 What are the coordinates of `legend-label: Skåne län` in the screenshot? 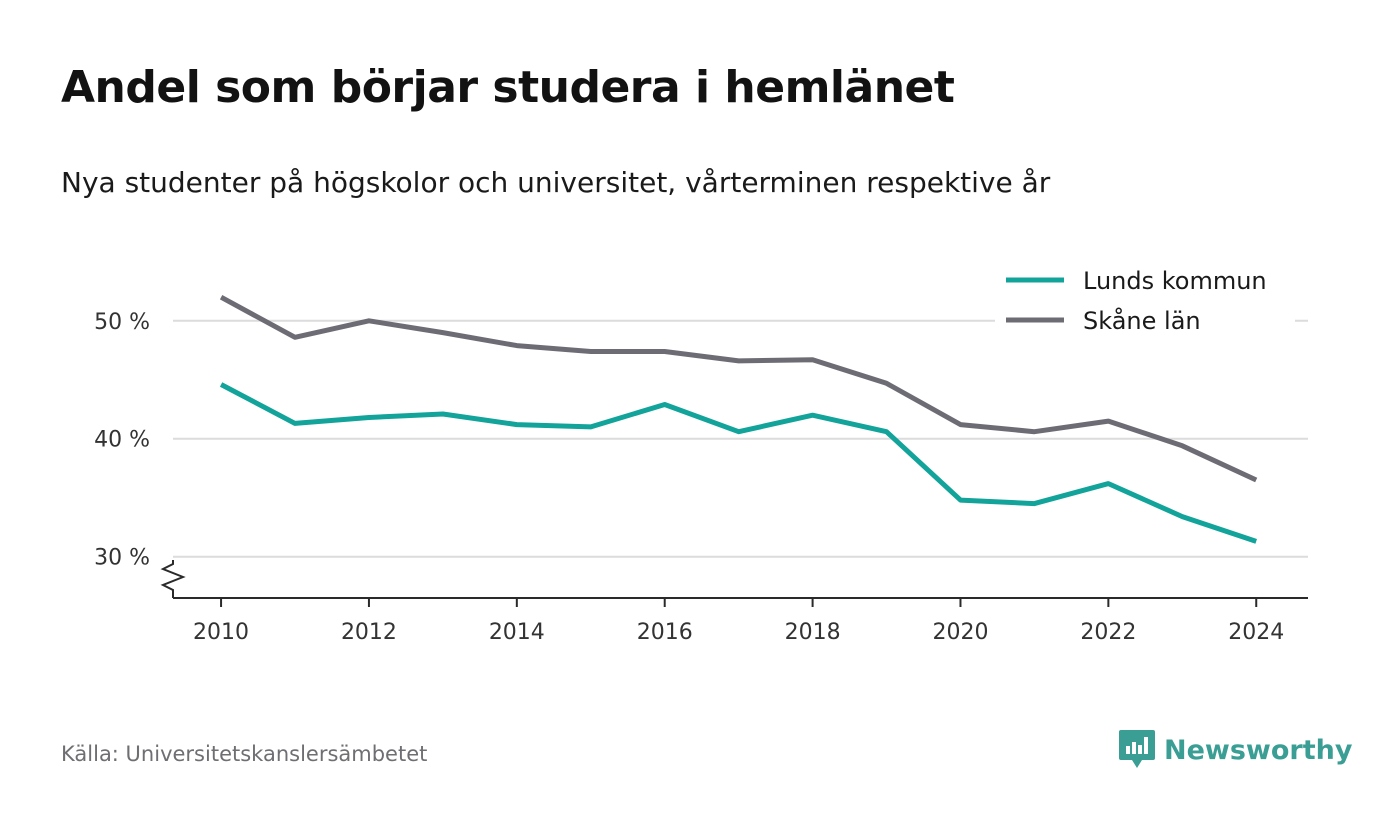 It's located at (1142, 320).